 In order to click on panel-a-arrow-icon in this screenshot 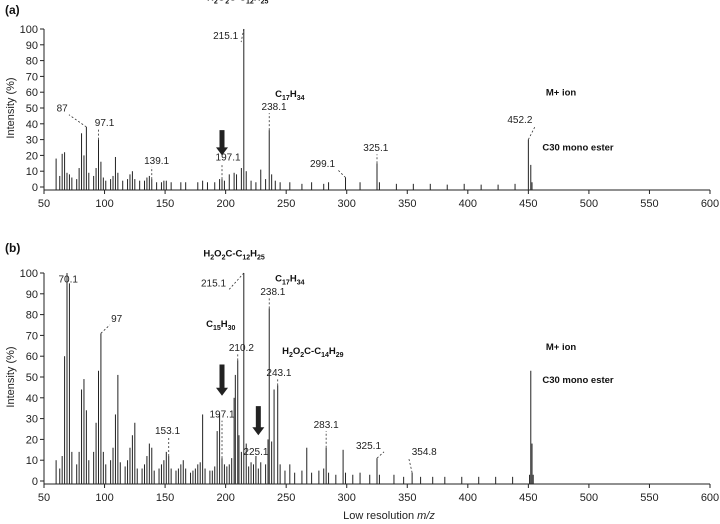, I will do `click(222, 143)`.